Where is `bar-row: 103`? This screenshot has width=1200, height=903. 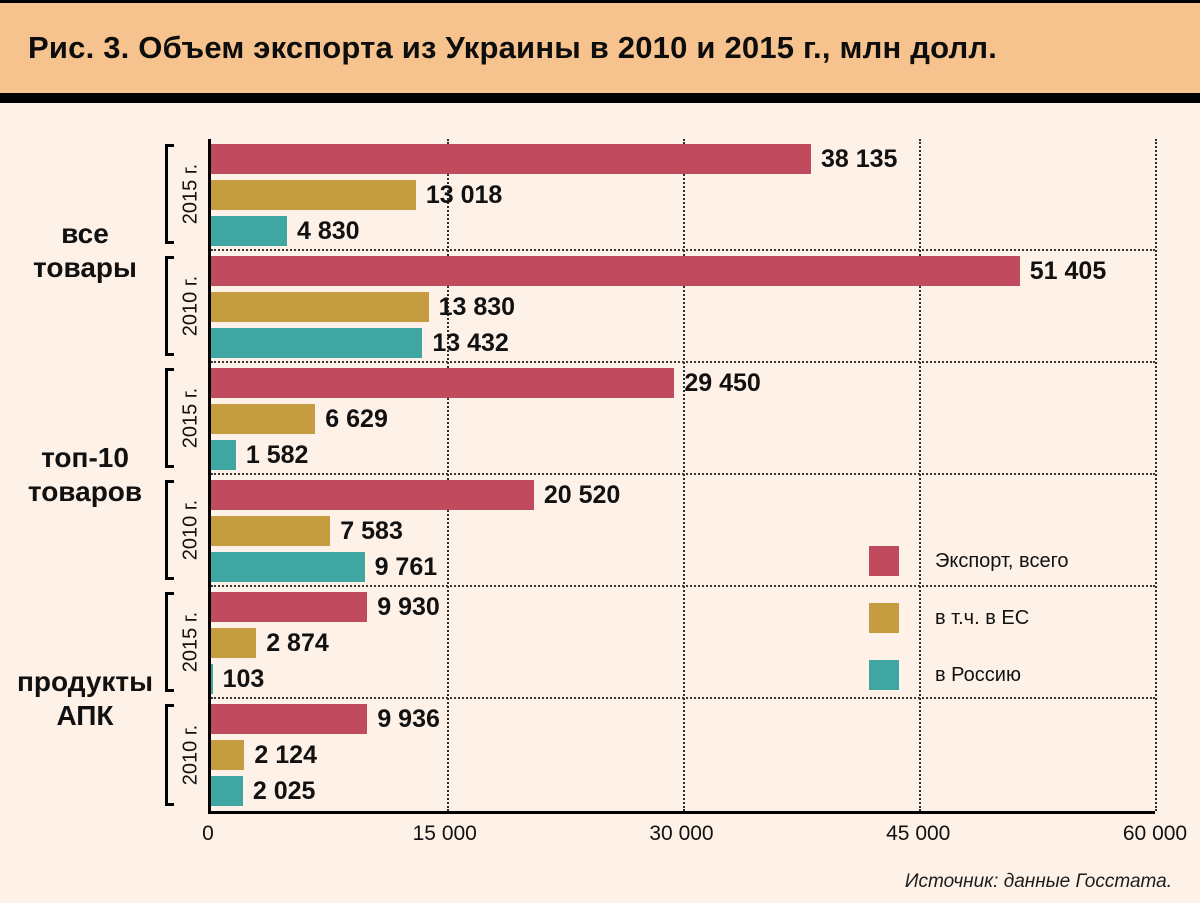
bar-row: 103 is located at coordinates (683, 679).